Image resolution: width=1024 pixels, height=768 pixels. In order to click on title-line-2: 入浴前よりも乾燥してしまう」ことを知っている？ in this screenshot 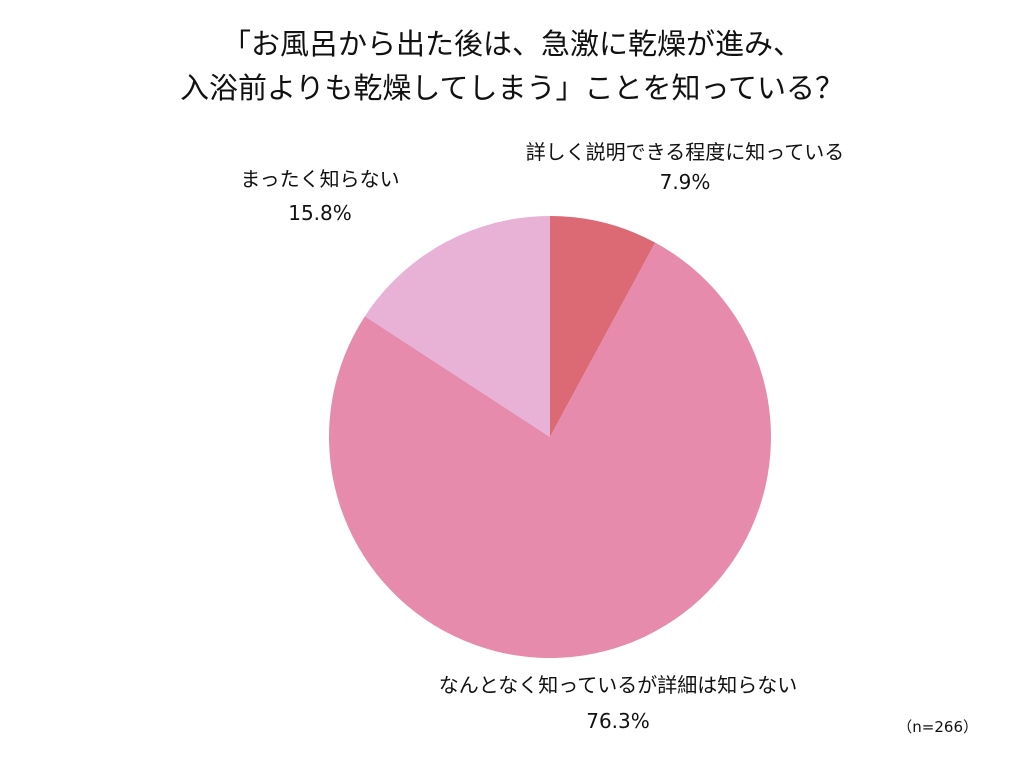, I will do `click(512, 88)`.